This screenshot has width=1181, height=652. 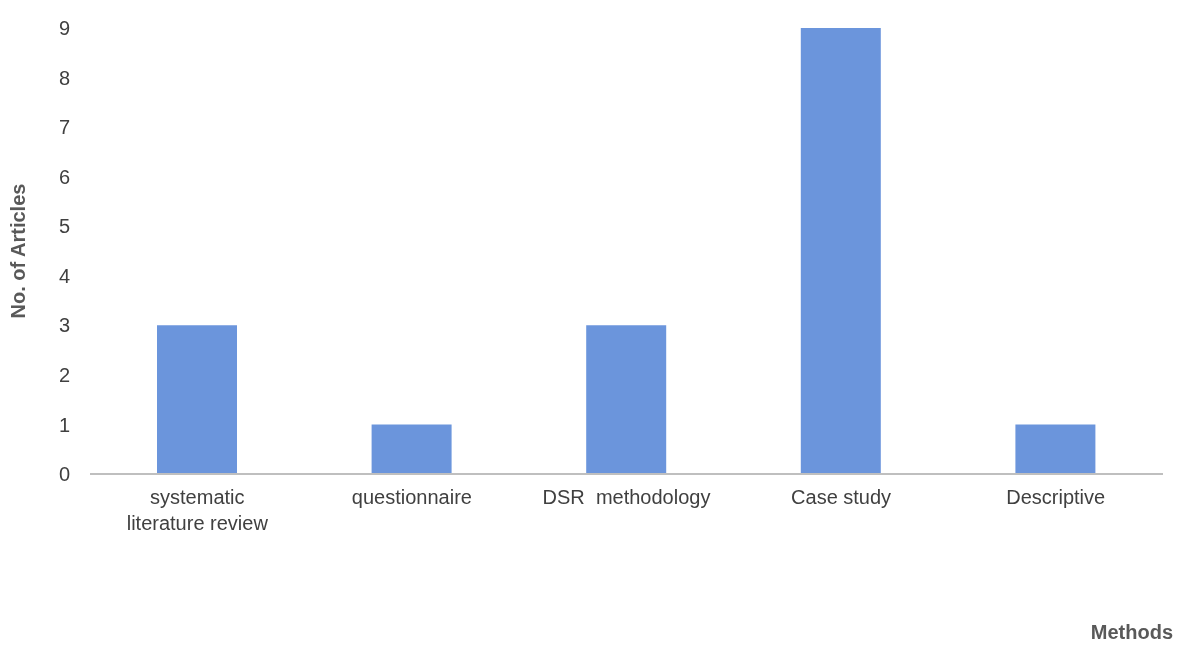 I want to click on x-tick-label: Case study, so click(x=841, y=497).